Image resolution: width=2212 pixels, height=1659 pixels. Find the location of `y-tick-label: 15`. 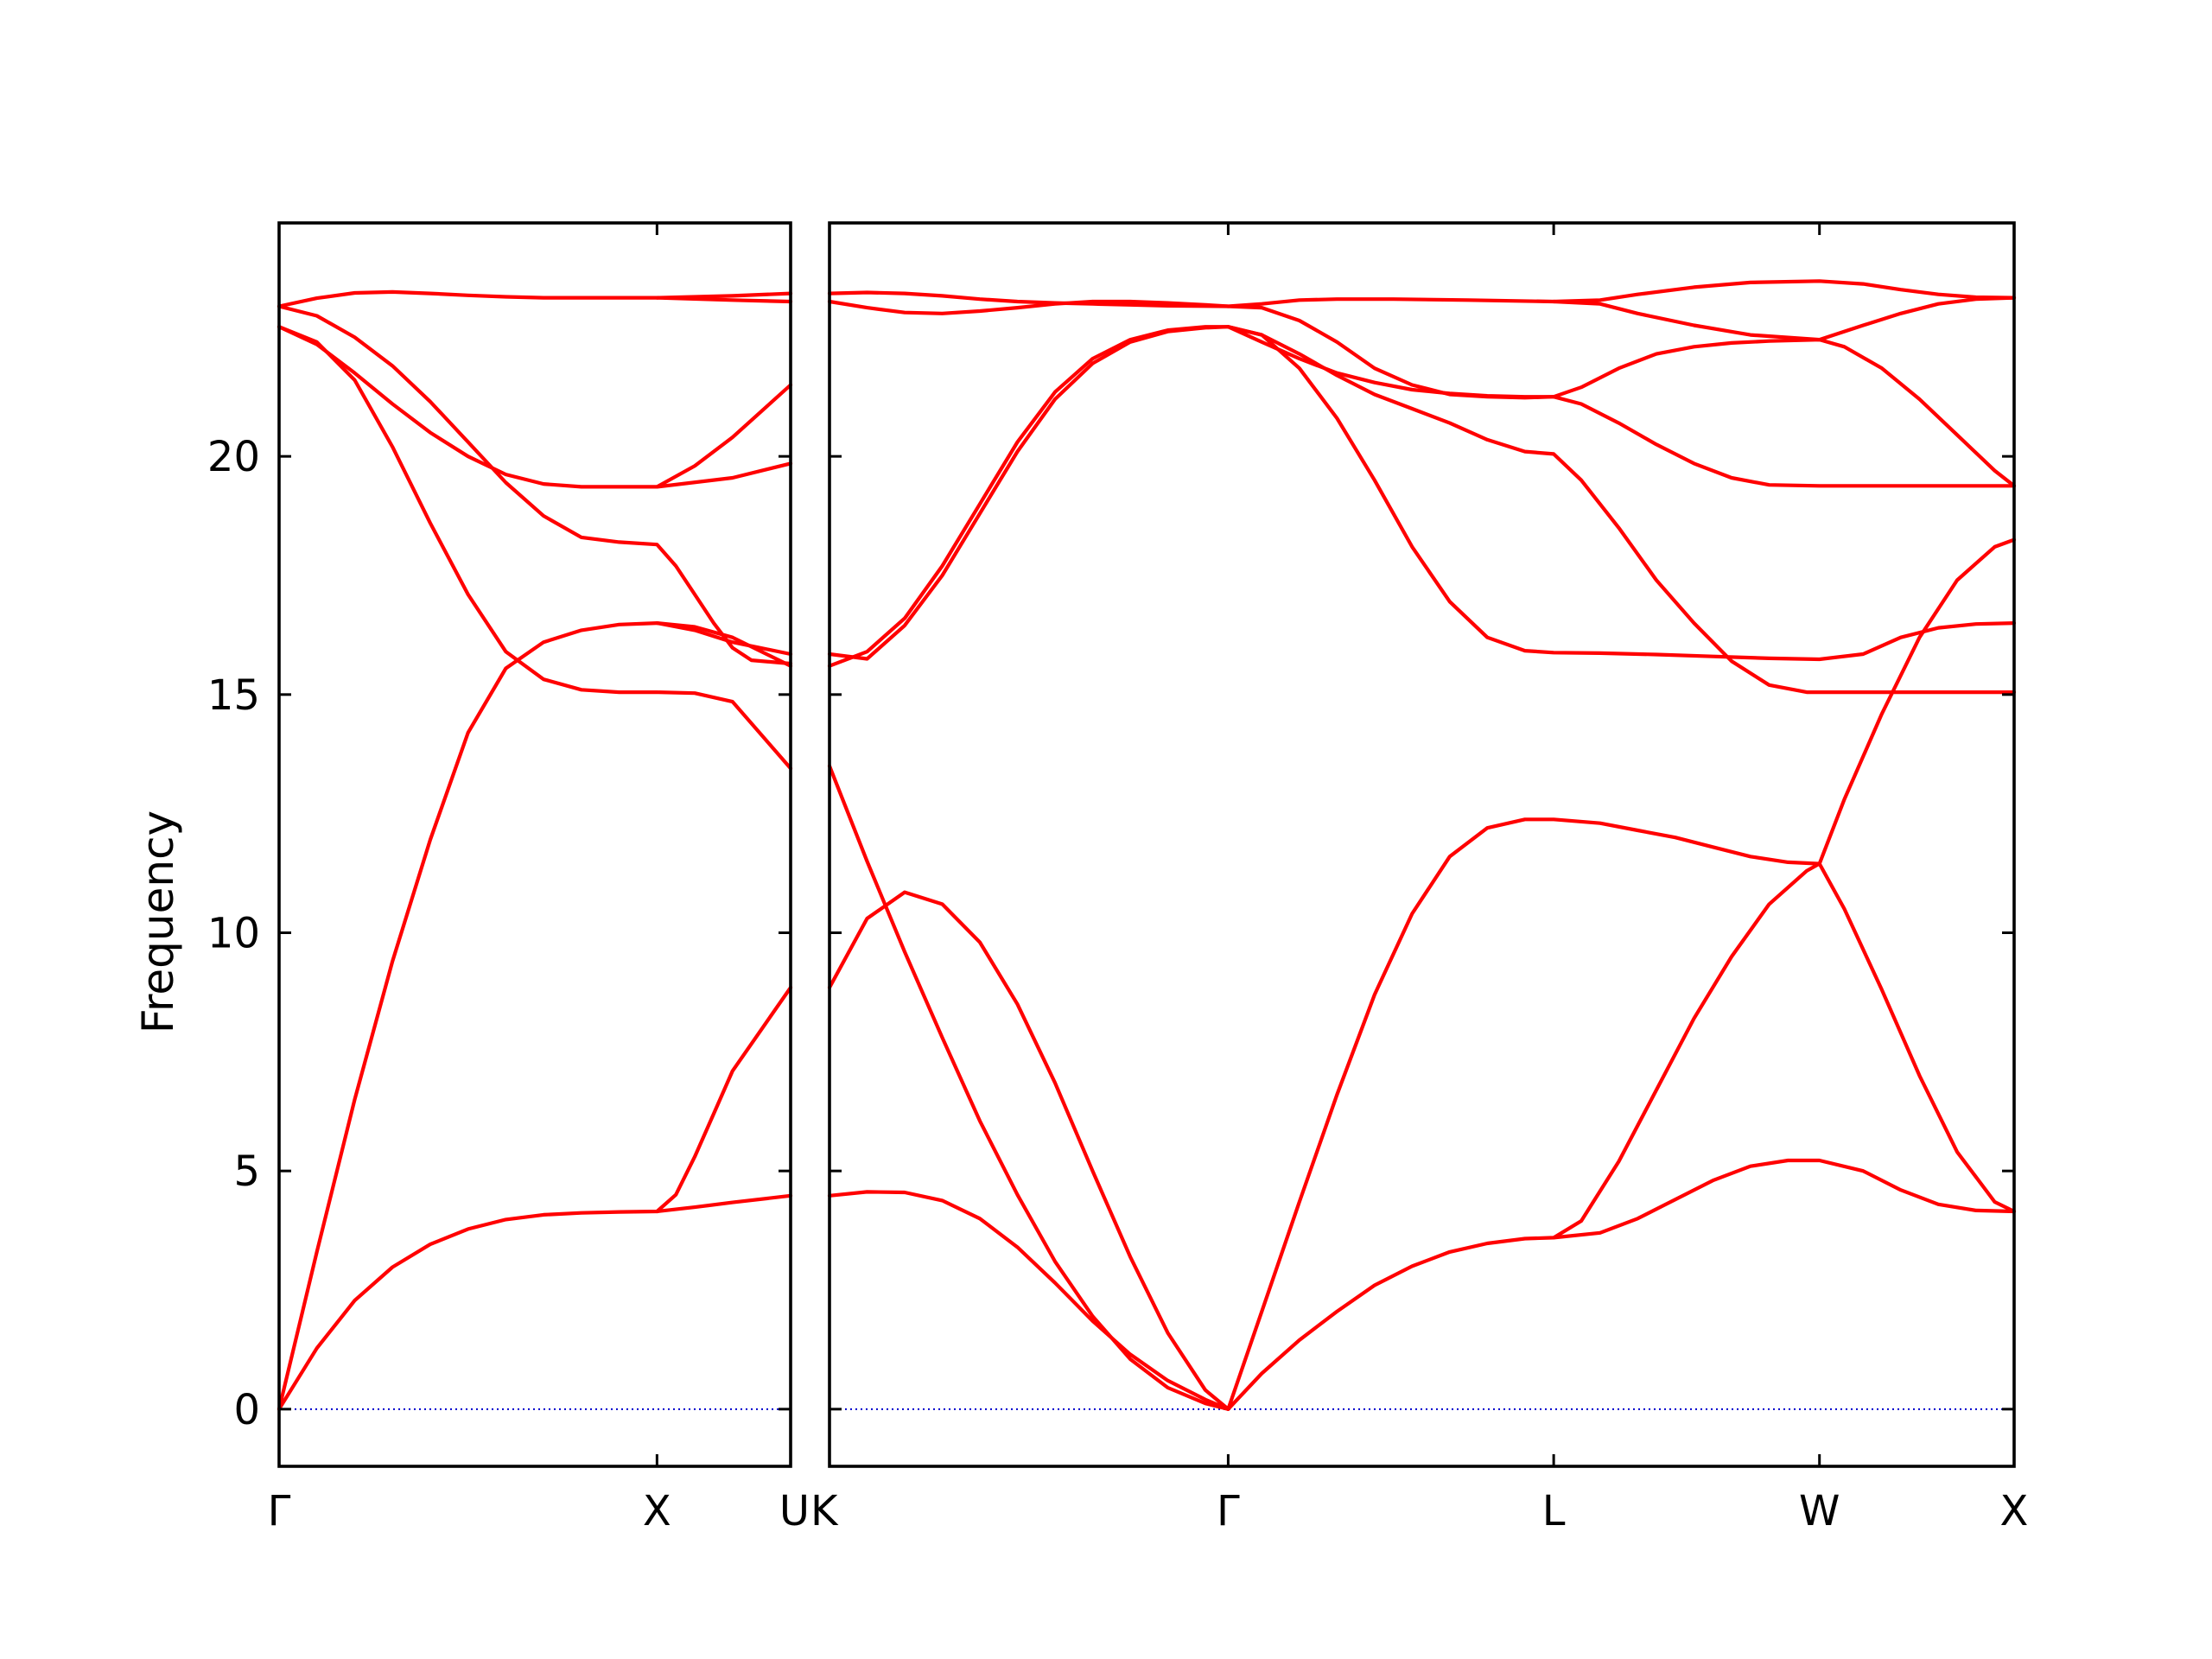

y-tick-label: 15 is located at coordinates (233, 695).